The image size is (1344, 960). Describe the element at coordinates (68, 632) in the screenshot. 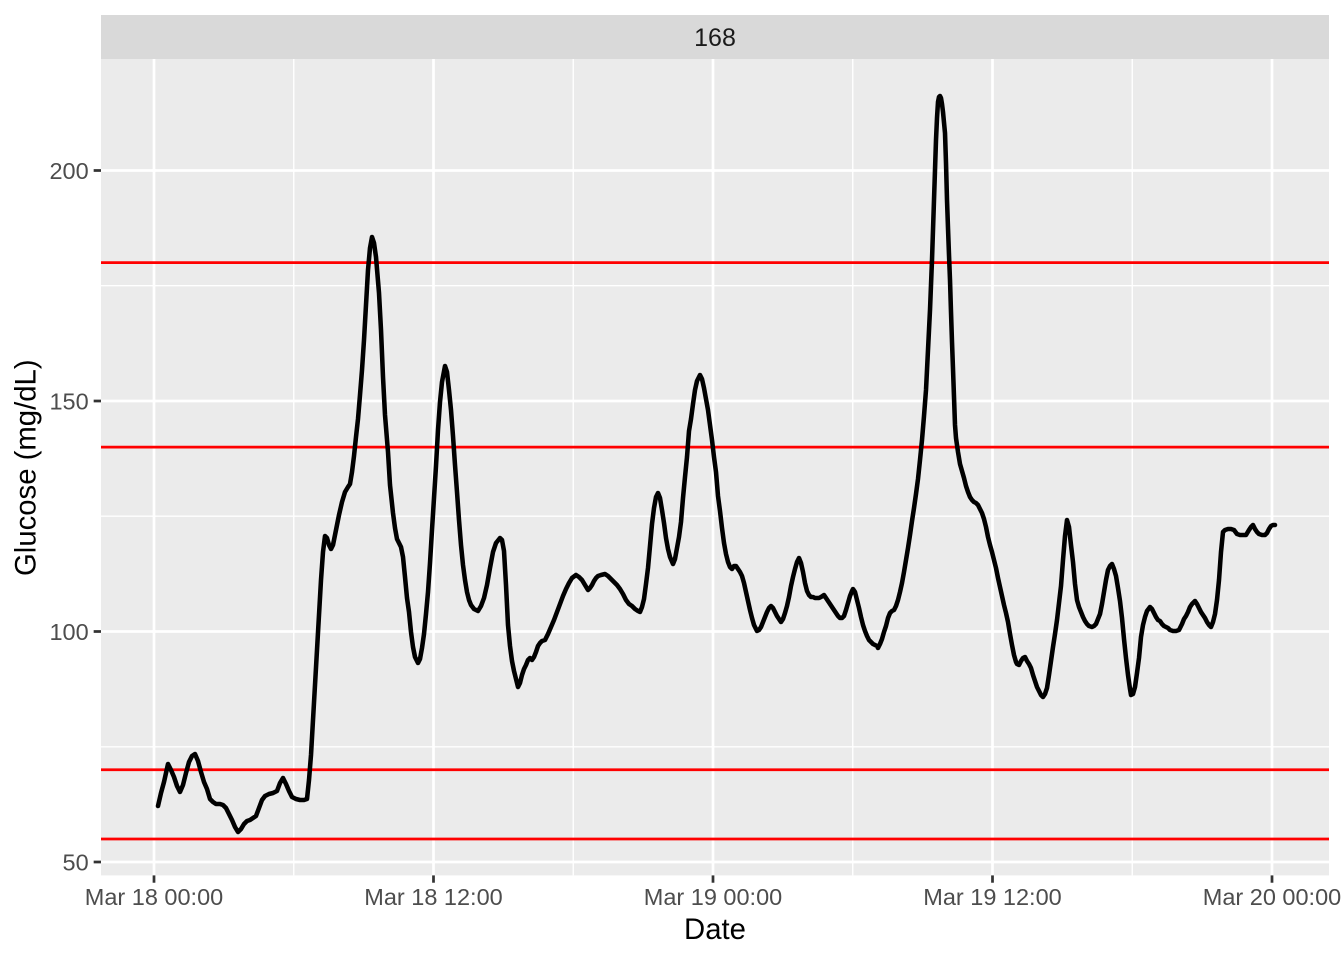

I see `svg-text: 100` at that location.